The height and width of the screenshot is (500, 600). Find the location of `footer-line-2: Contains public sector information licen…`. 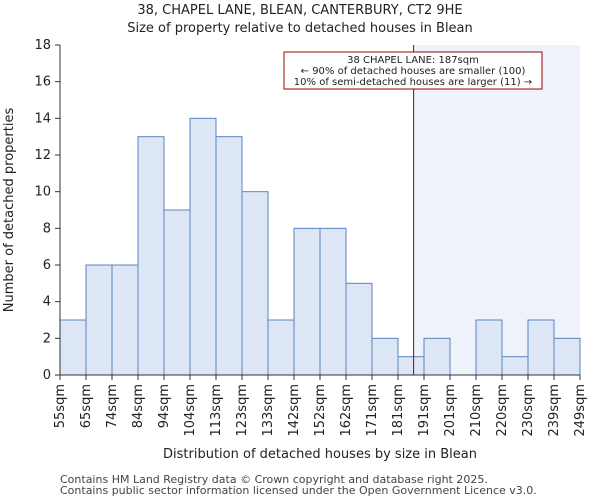

footer-line-2: Contains public sector information licen… is located at coordinates (298, 490).